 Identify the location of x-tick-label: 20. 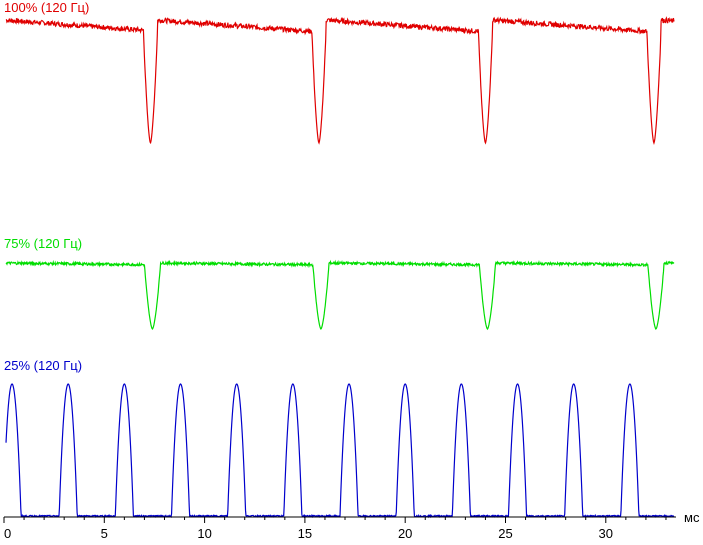
(405, 533).